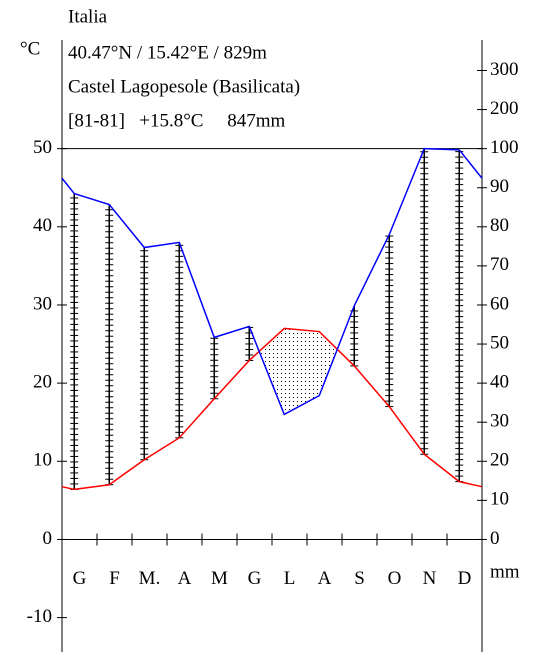 The image size is (533, 652). What do you see at coordinates (499, 342) in the screenshot?
I see `y2-tick-label: 50` at bounding box center [499, 342].